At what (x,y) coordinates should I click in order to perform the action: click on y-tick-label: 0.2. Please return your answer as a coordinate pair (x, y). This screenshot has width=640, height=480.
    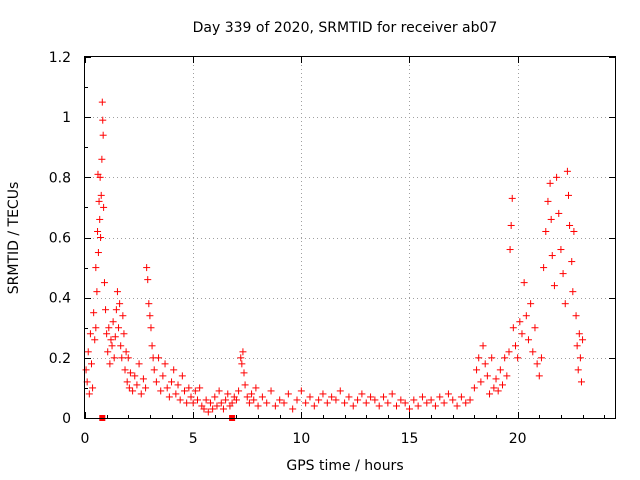
    Looking at the image, I should click on (60, 359).